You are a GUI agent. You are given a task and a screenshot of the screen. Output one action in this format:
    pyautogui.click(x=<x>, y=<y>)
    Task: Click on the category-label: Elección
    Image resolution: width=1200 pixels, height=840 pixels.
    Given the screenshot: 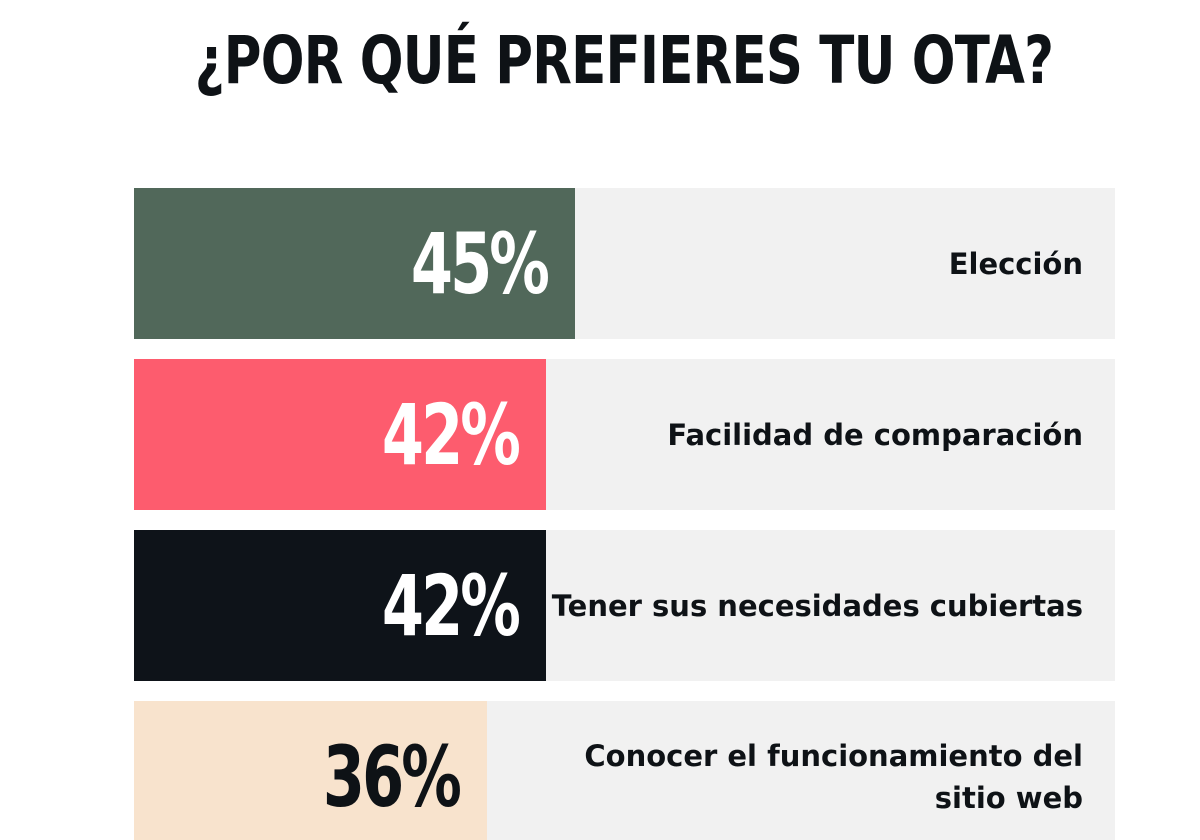 What is the action you would take?
    pyautogui.click(x=1015, y=263)
    